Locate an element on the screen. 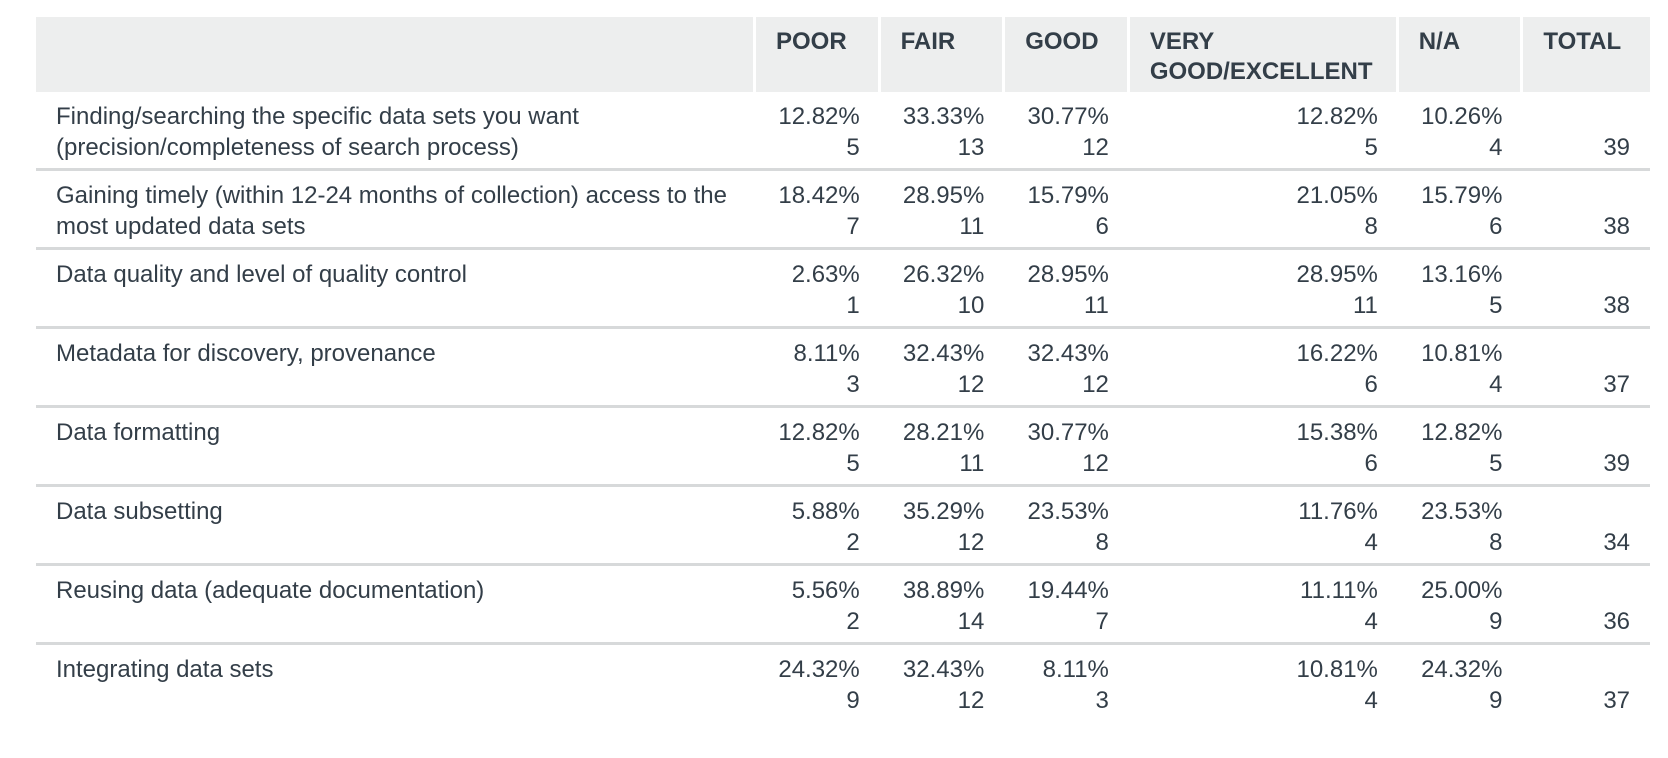  cell-poor-count: 1 is located at coordinates (853, 305).